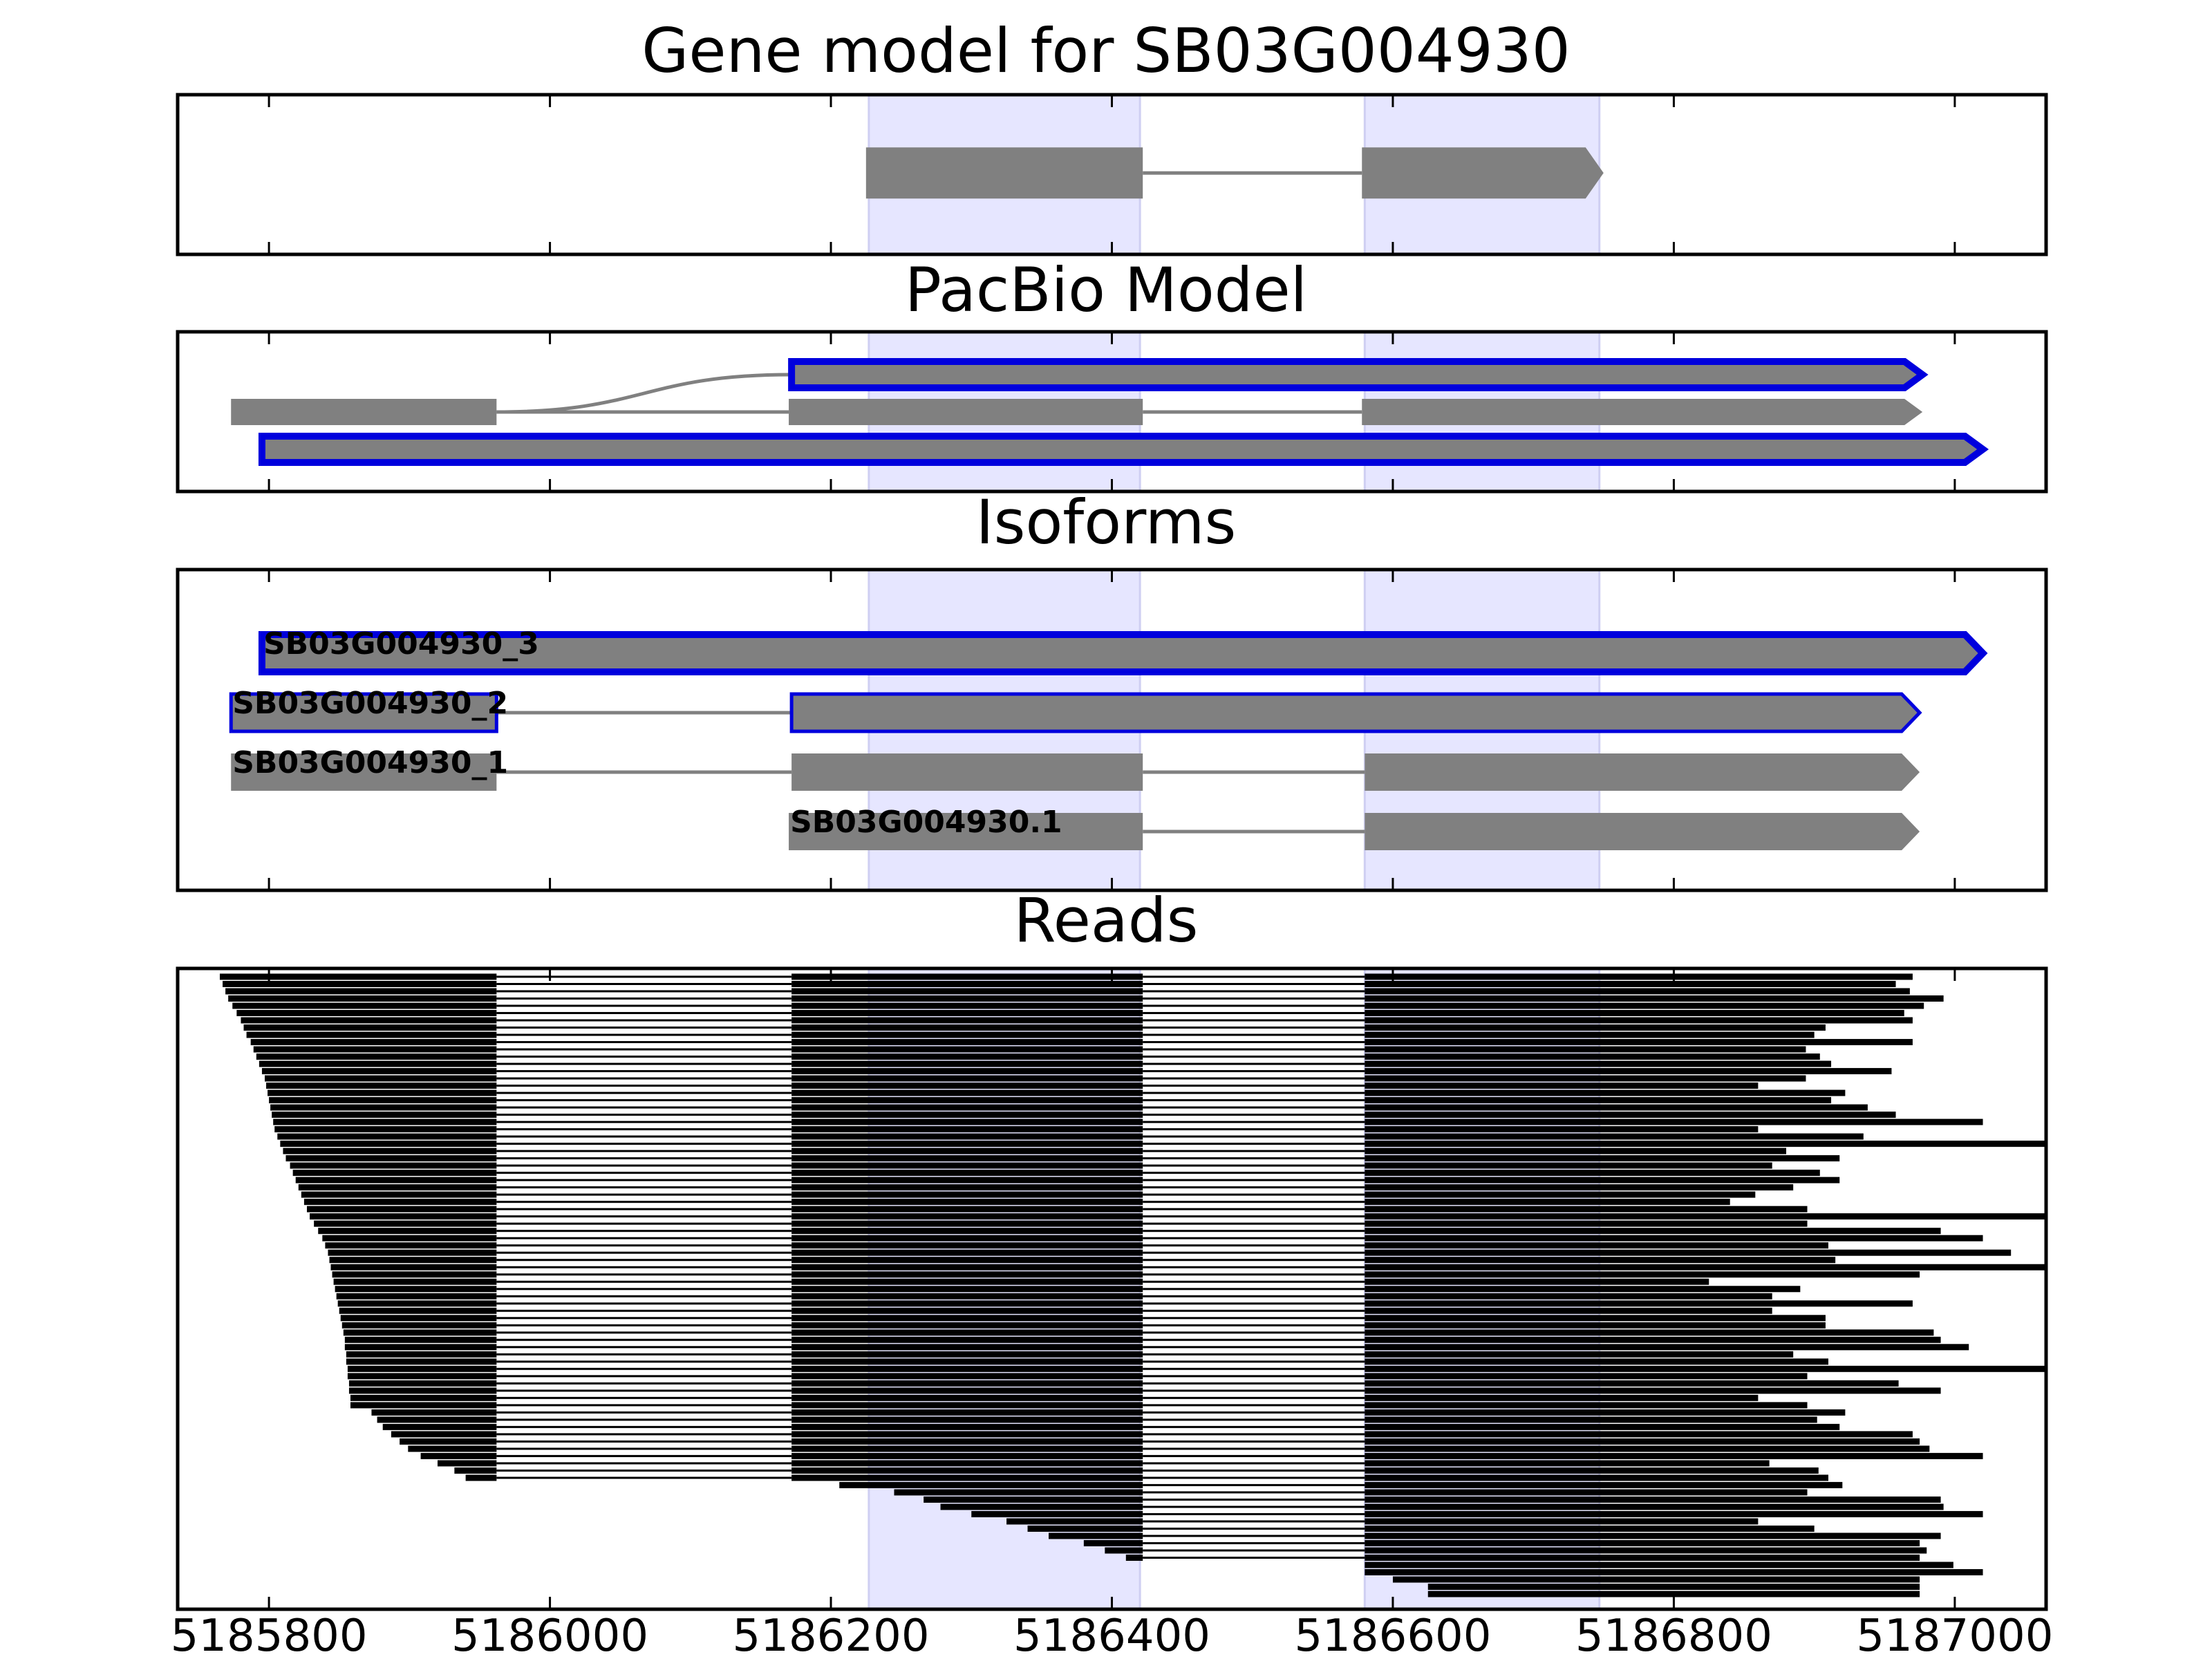  I want to click on selected-isoform-exon, so click(364, 712).